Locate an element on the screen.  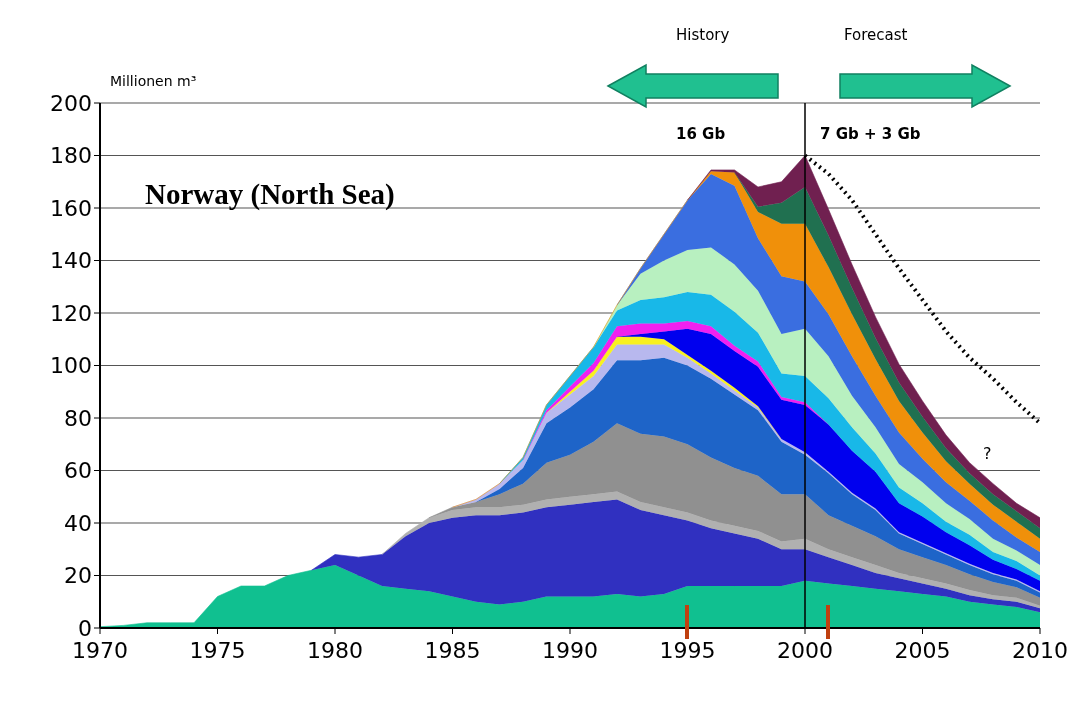
x-tick-label: 2010 is located at coordinates (1040, 650).